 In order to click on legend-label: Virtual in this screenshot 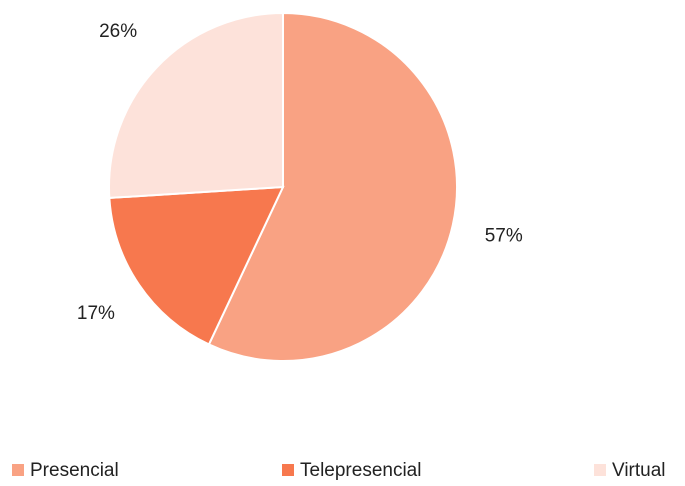, I will do `click(639, 470)`.